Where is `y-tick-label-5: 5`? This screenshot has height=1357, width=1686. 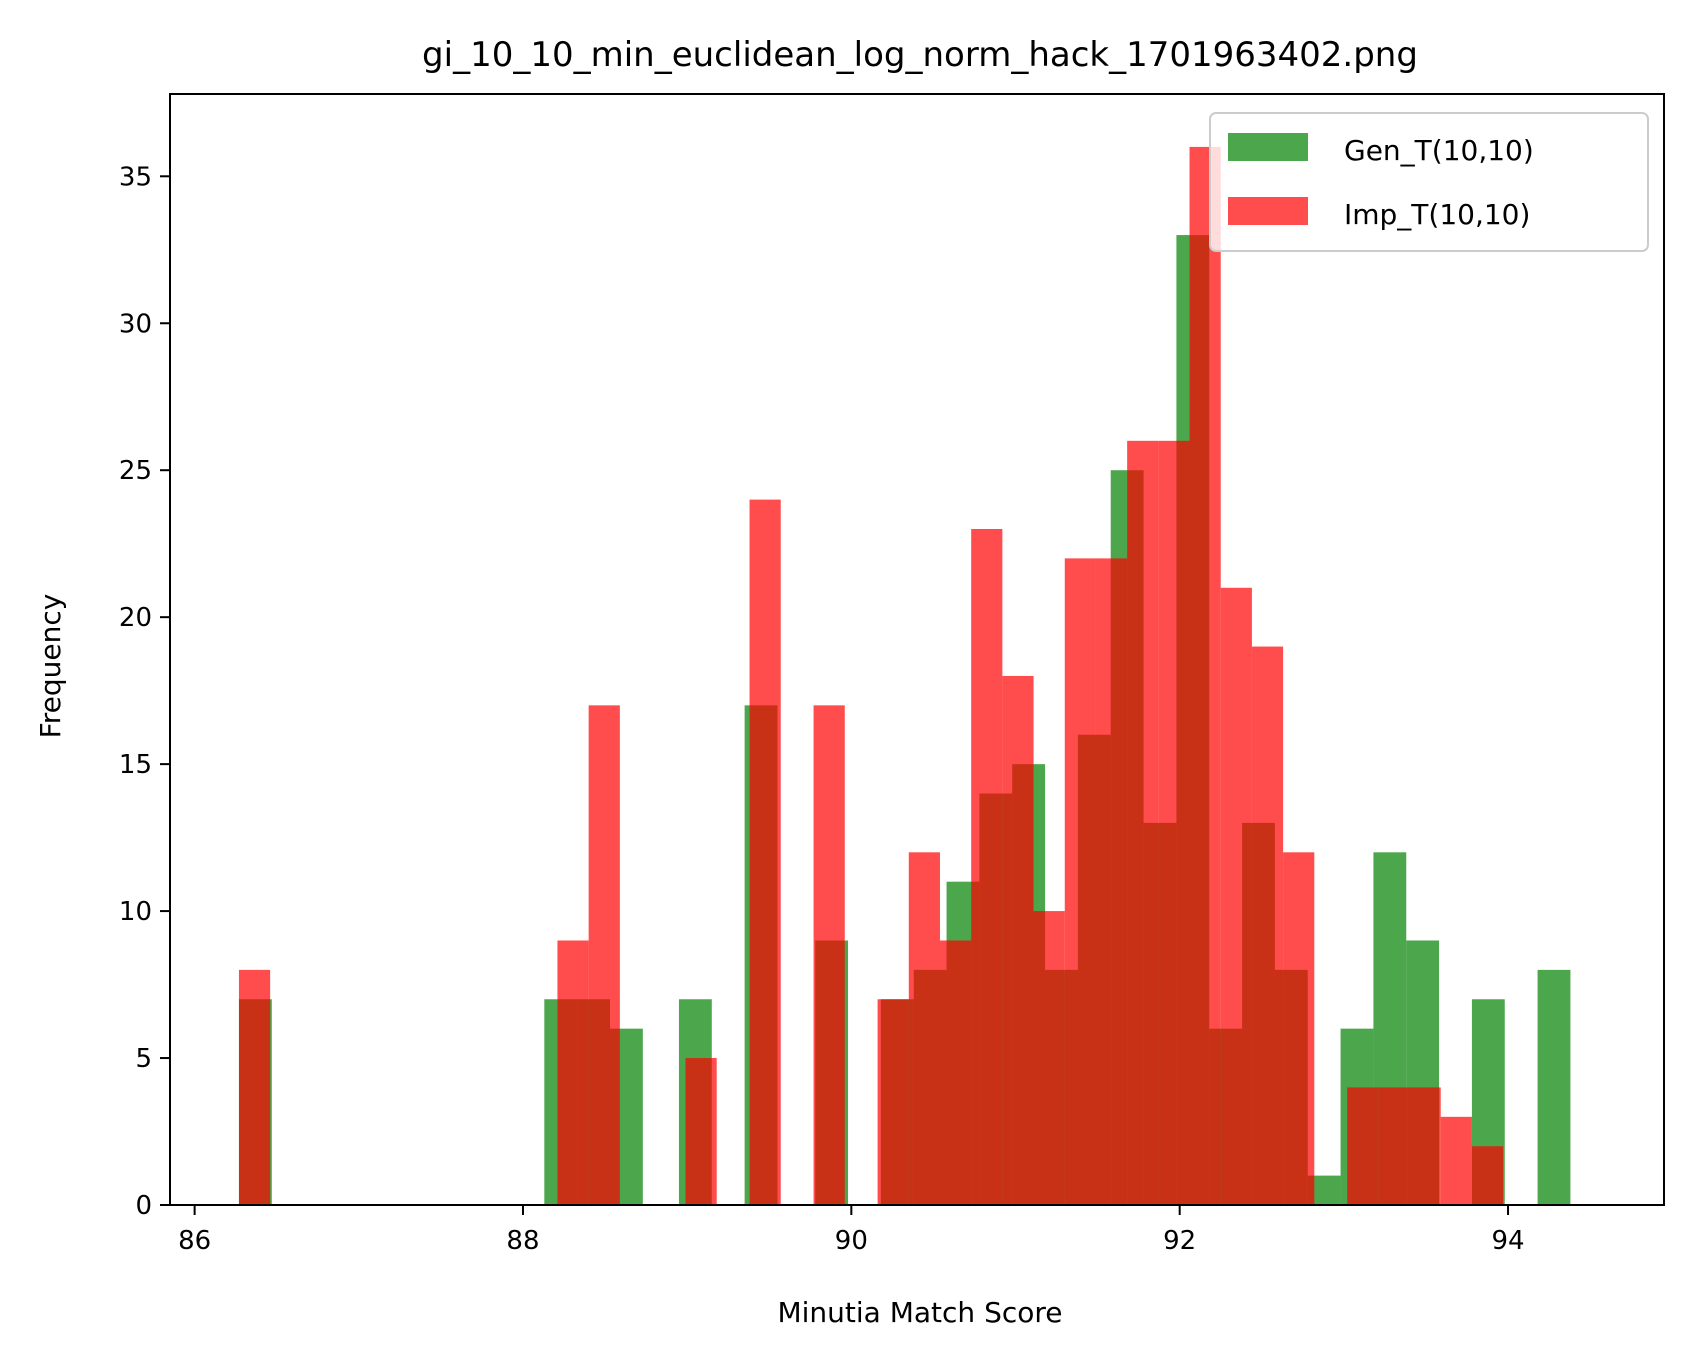
y-tick-label-5: 5 is located at coordinates (143, 1059).